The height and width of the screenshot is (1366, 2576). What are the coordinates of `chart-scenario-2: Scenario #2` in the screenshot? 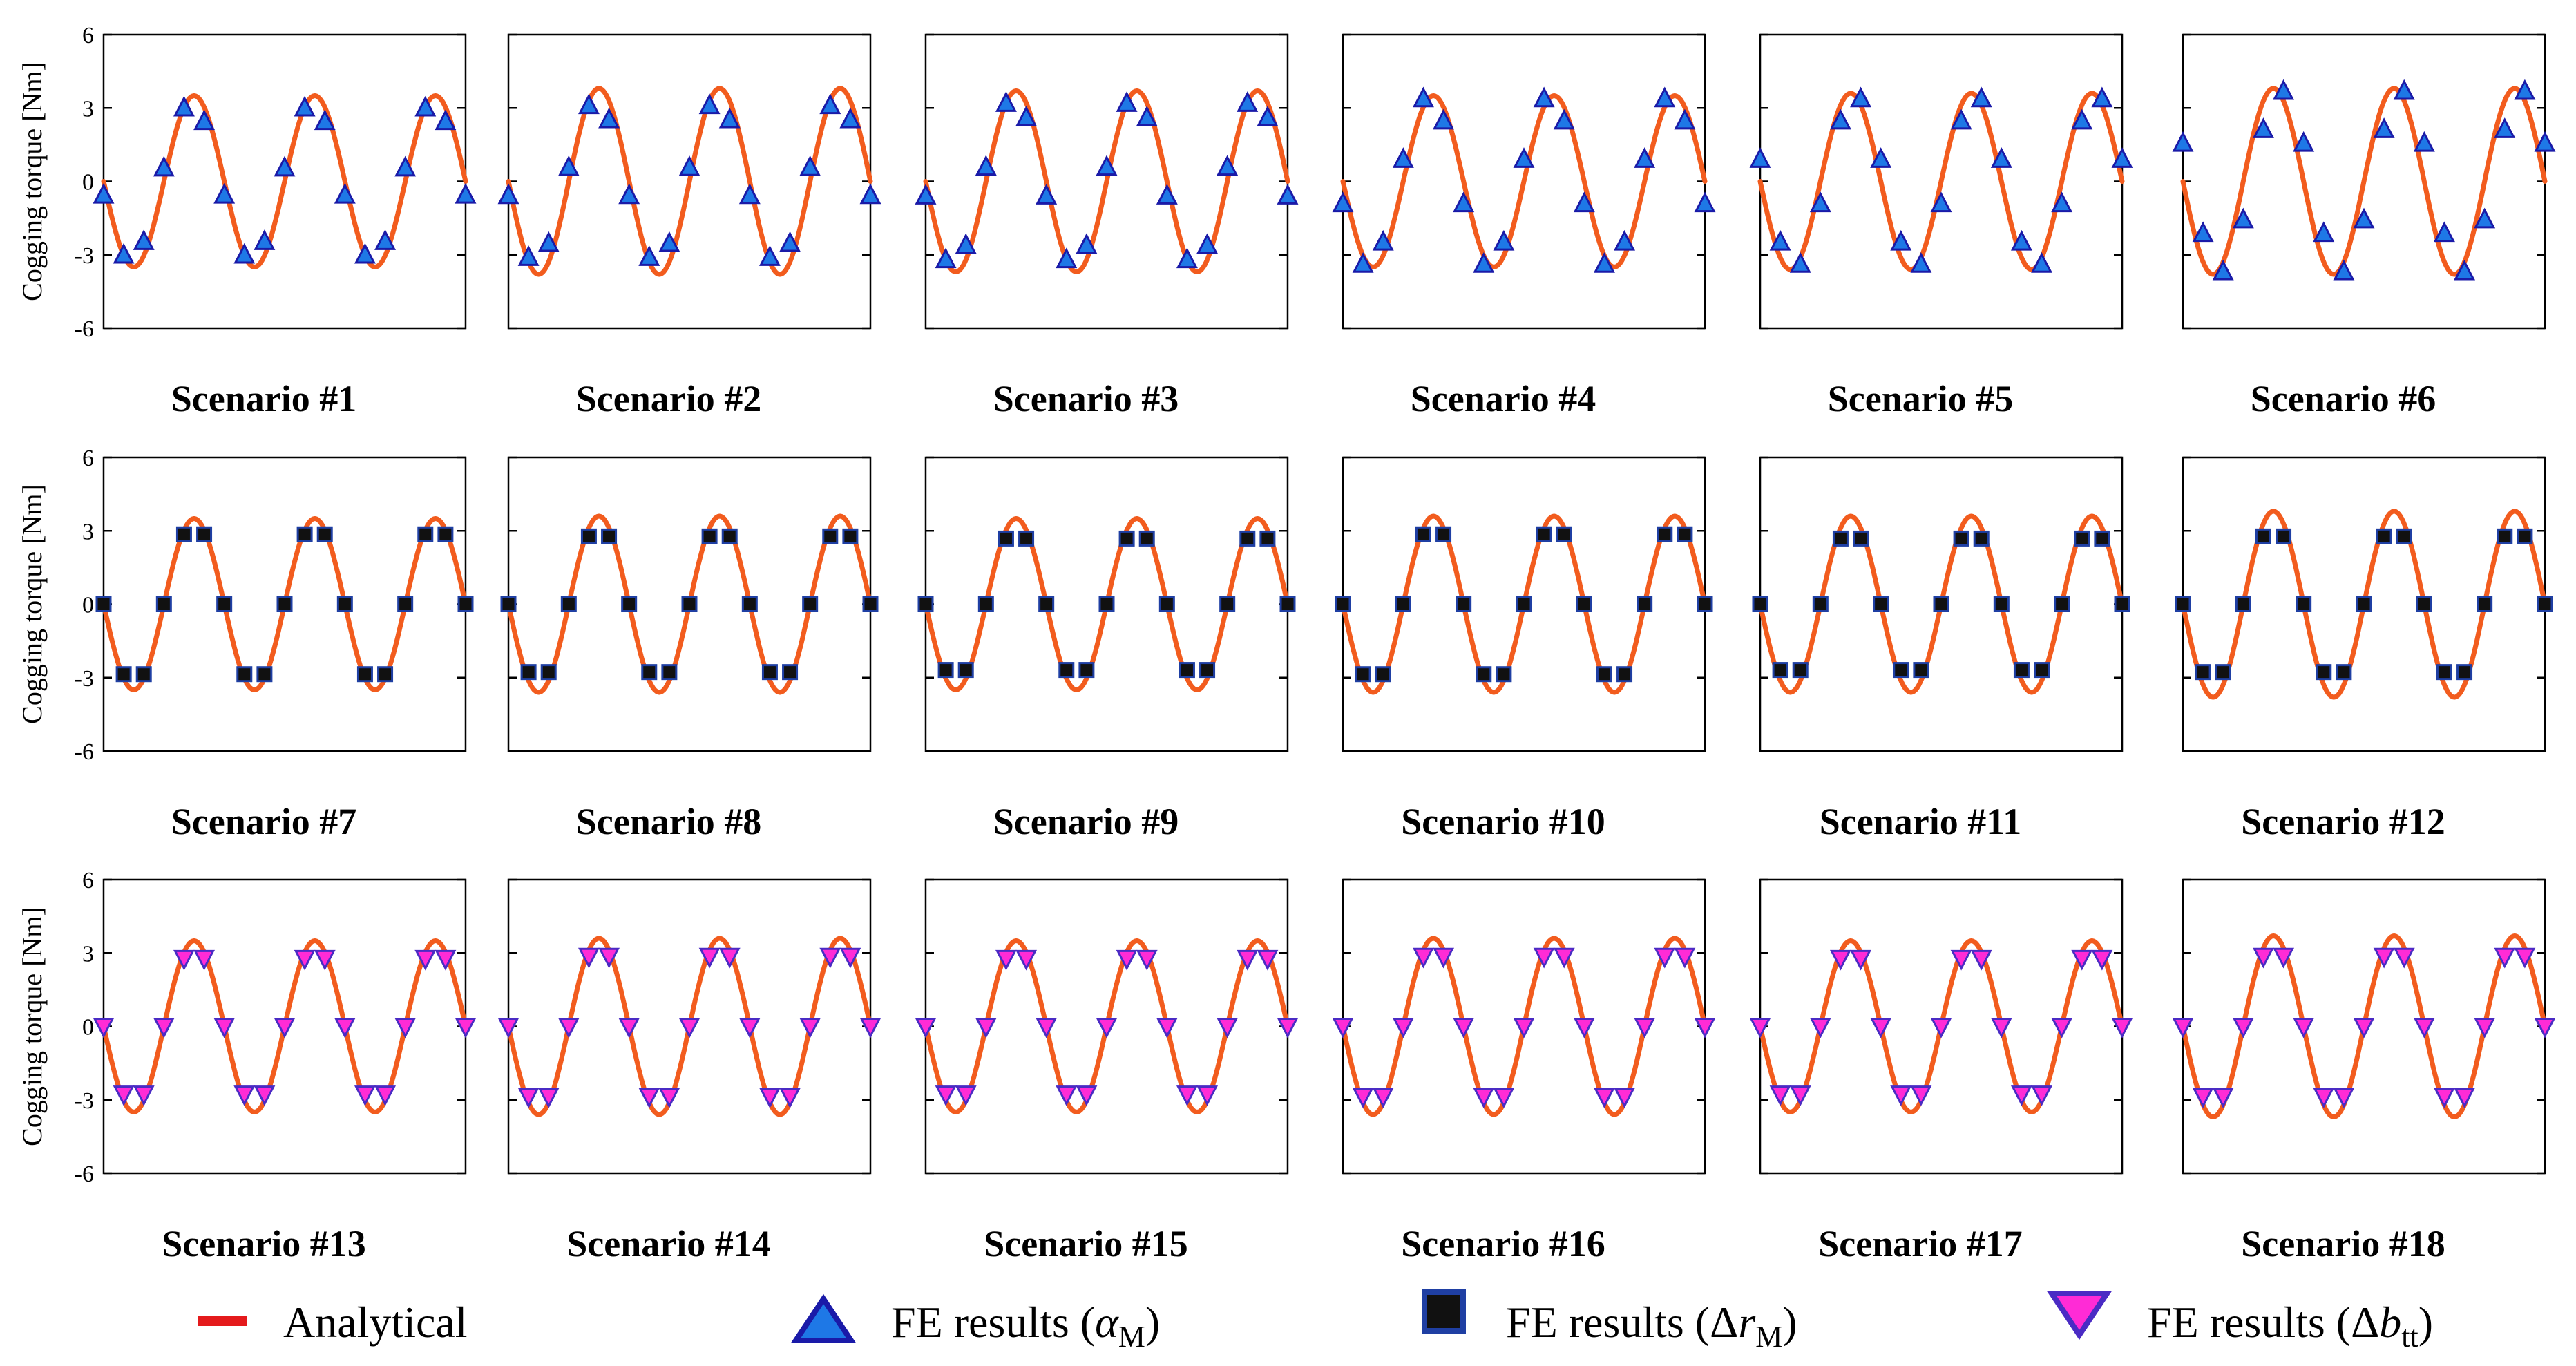 It's located at (689, 226).